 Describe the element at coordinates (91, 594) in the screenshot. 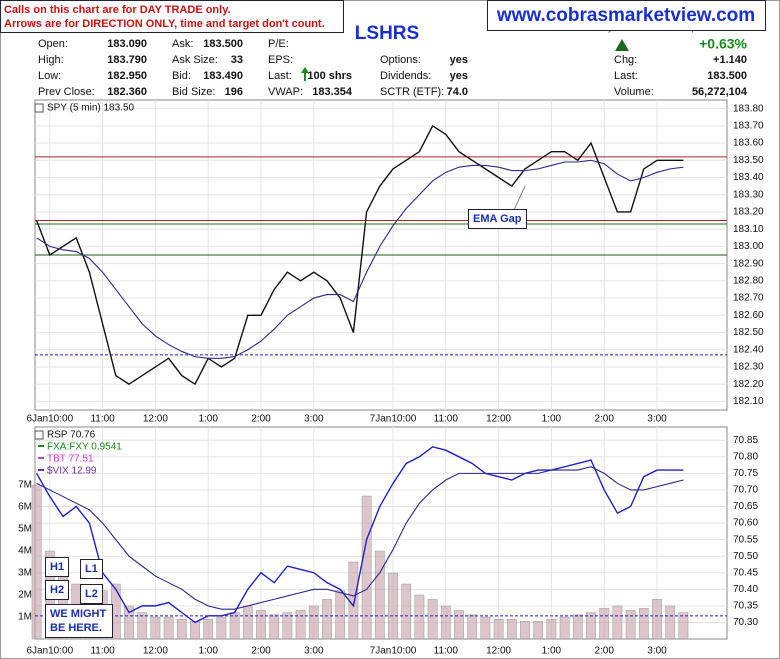

I see `annotation: L2` at that location.